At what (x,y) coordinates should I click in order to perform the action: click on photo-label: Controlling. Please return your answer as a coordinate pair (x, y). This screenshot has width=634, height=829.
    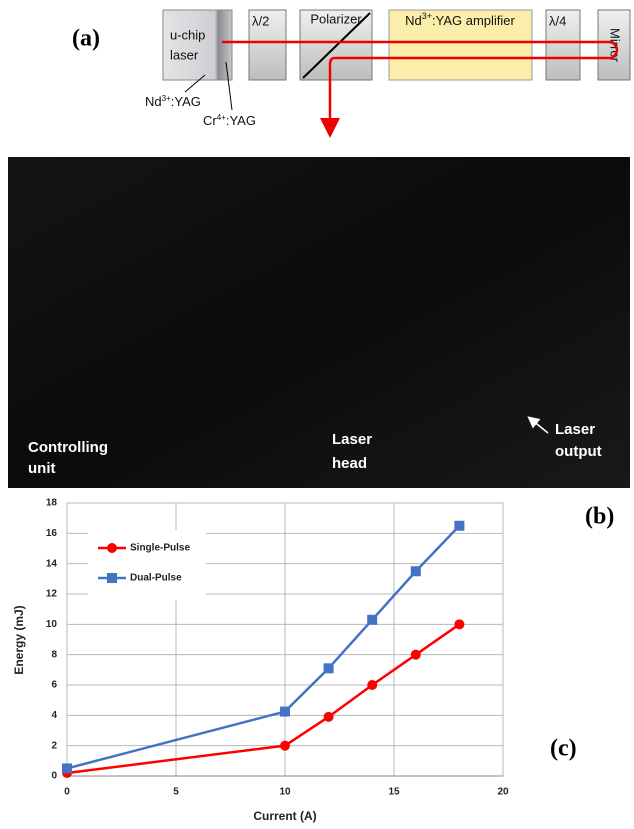
    Looking at the image, I should click on (68, 447).